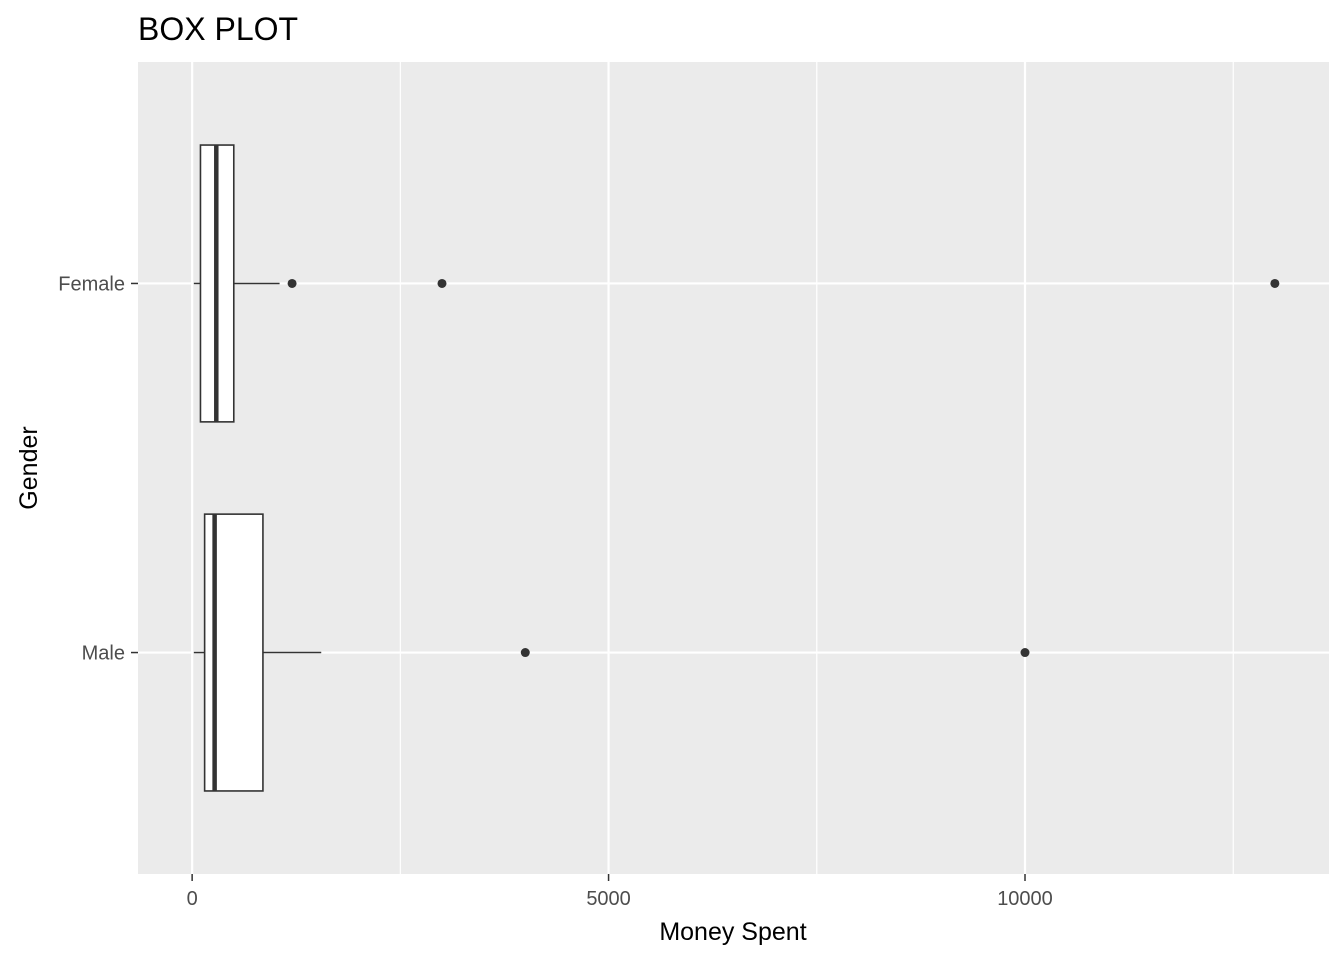  I want to click on x-tick-label: 5000, so click(608, 899).